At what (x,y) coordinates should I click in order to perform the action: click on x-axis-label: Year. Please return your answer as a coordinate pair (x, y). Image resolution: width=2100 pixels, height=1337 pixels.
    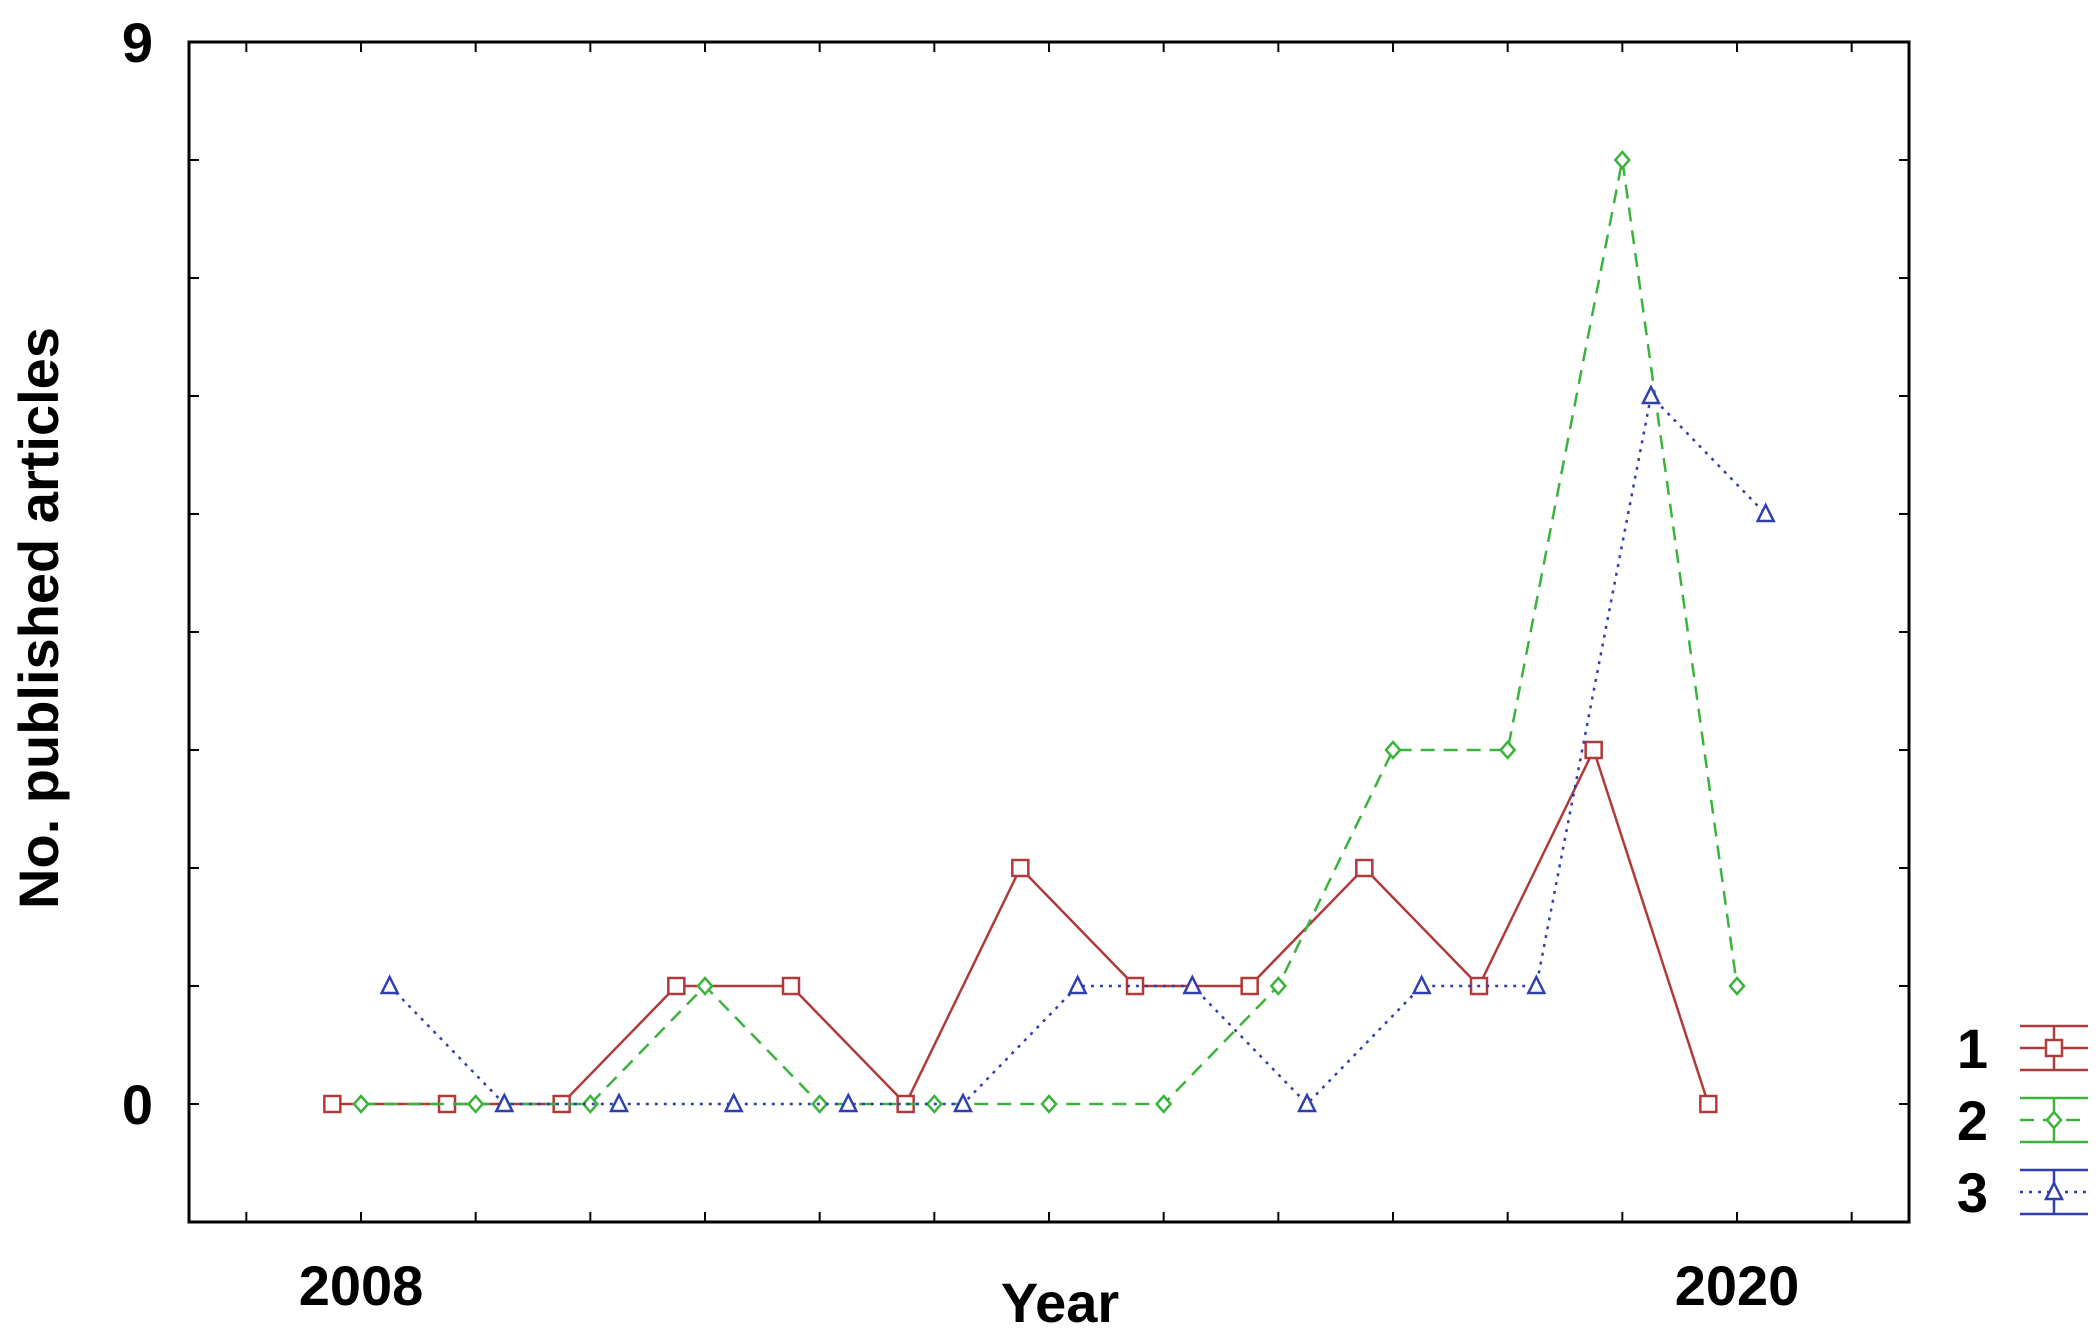
    Looking at the image, I should click on (1060, 1302).